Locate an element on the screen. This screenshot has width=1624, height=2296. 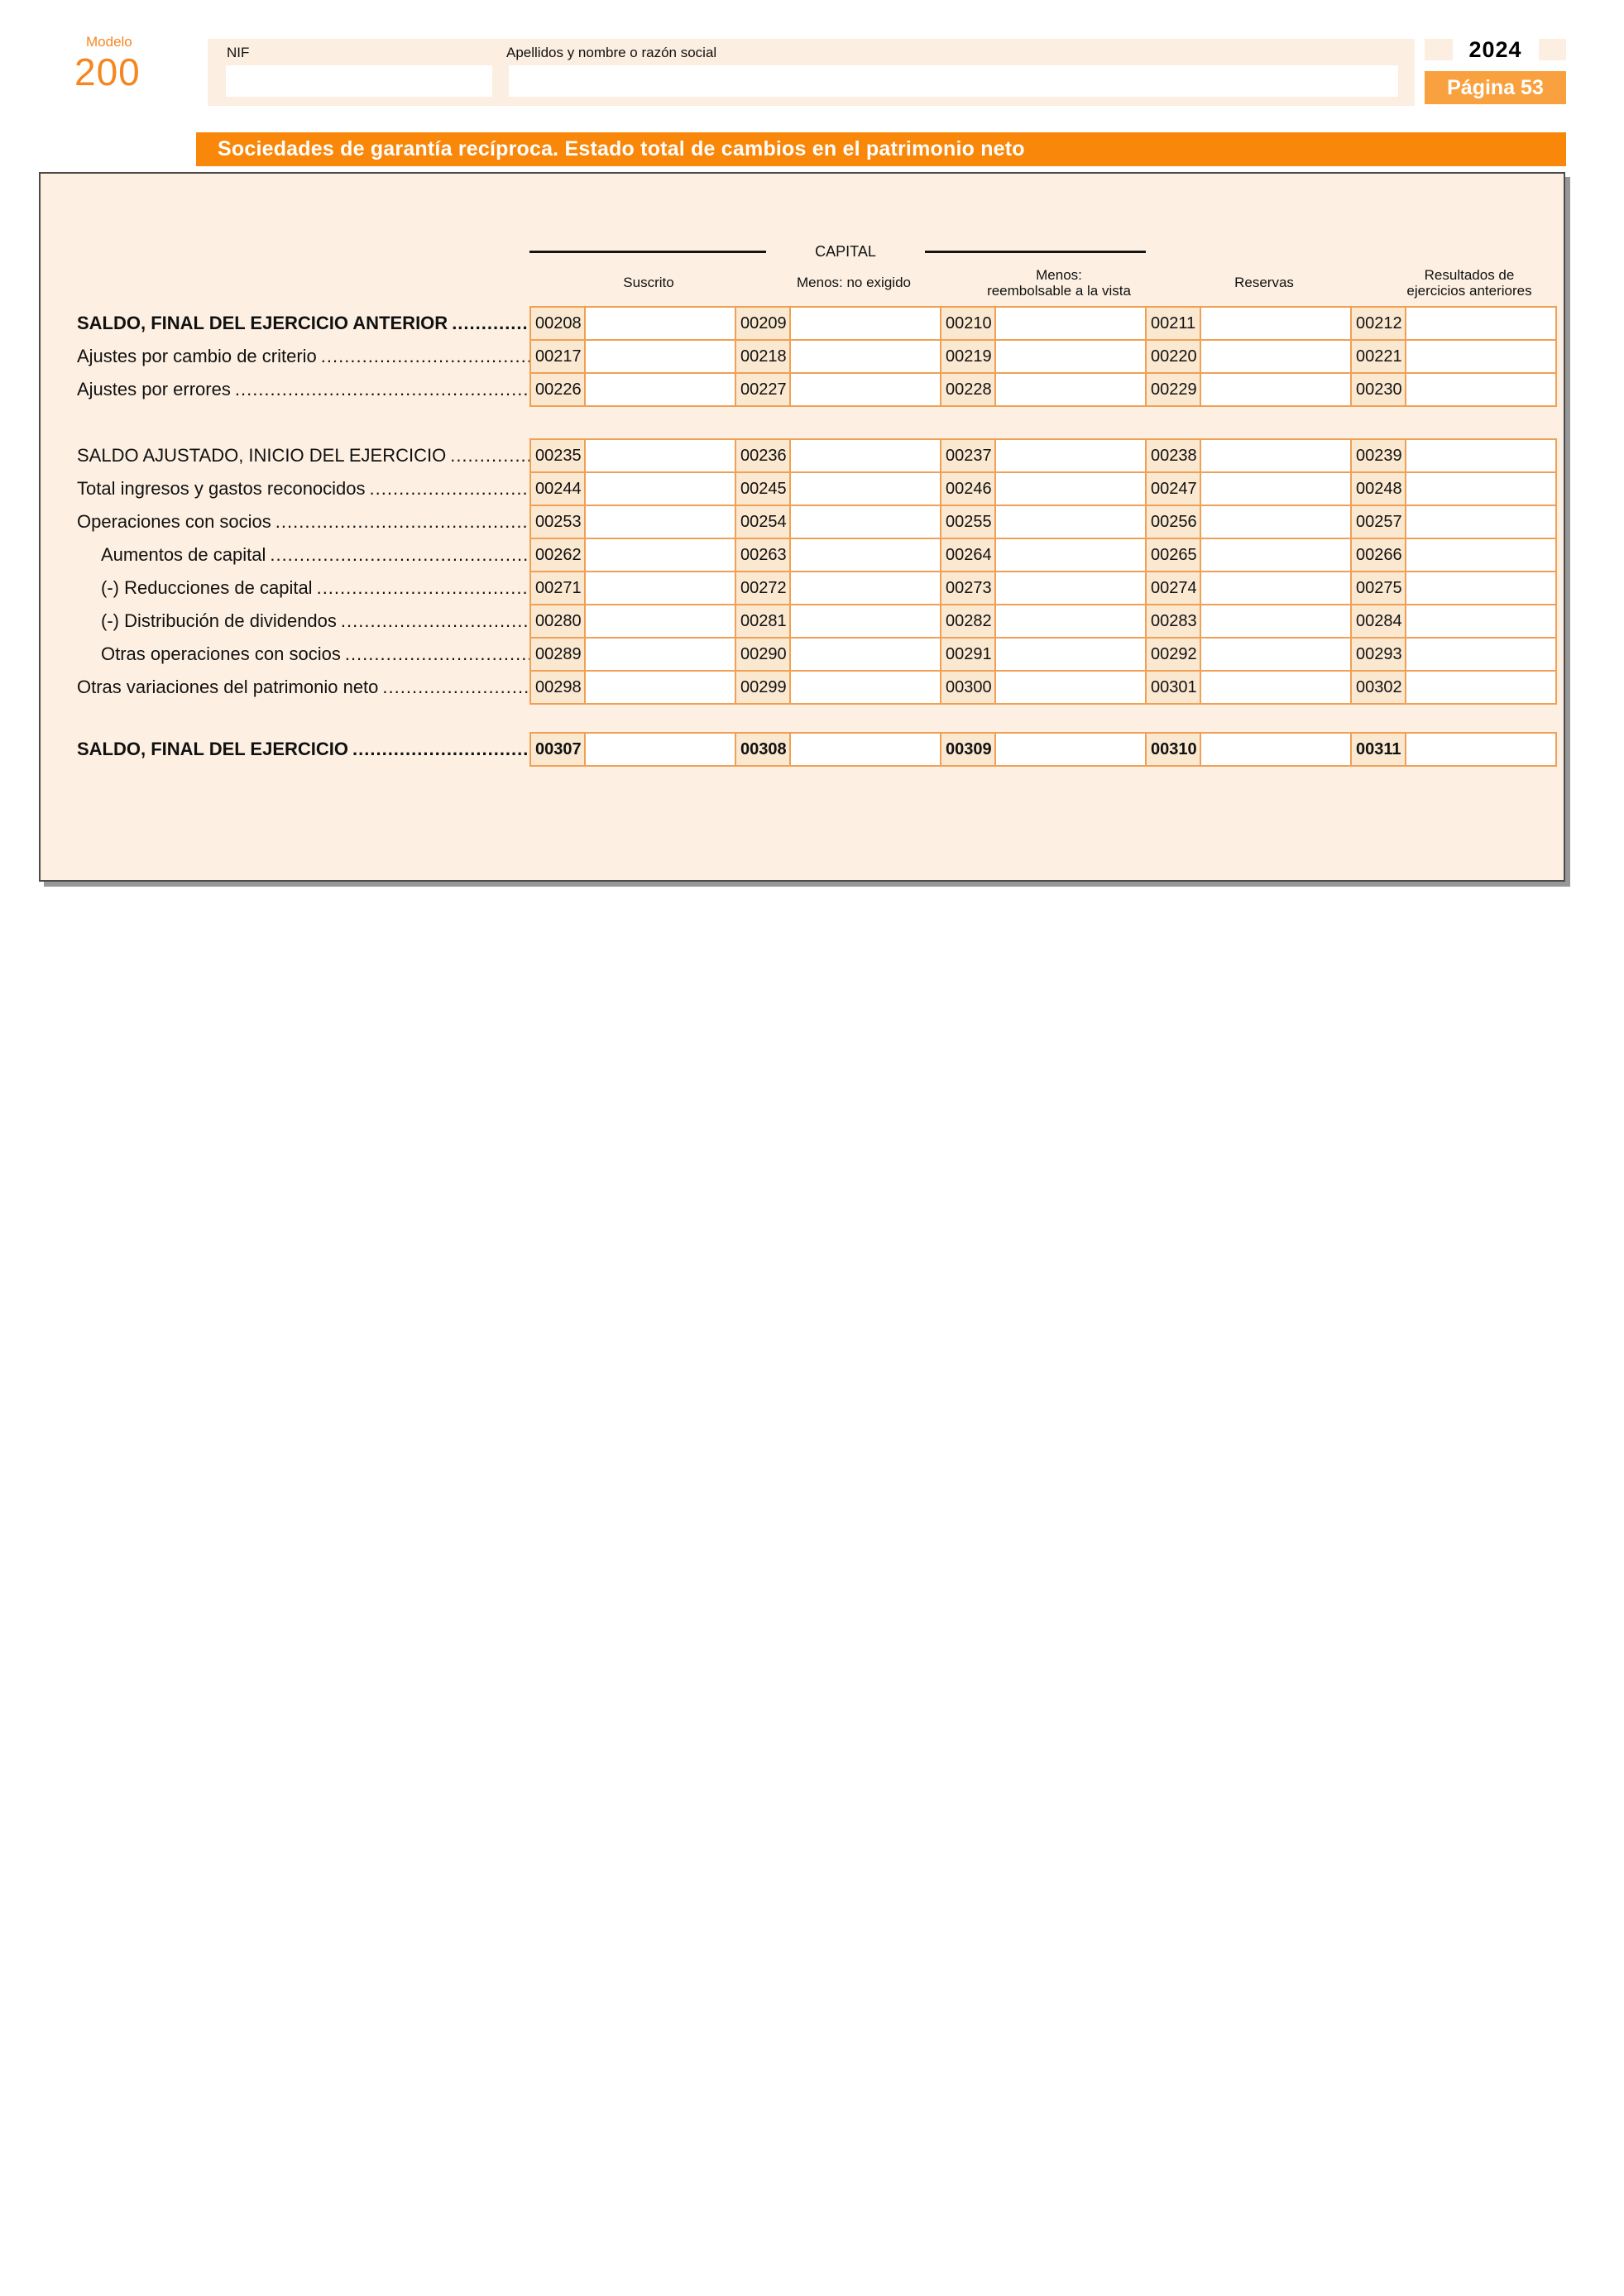
row-cells: 00307 00308 00309 00310 00311 is located at coordinates (1043, 749).